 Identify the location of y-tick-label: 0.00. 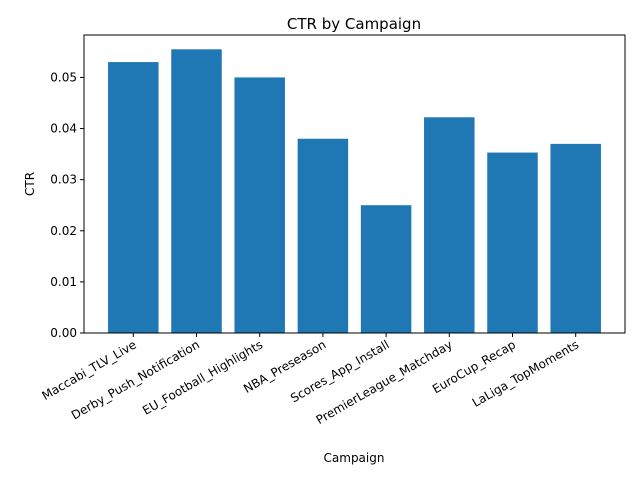
(63, 333).